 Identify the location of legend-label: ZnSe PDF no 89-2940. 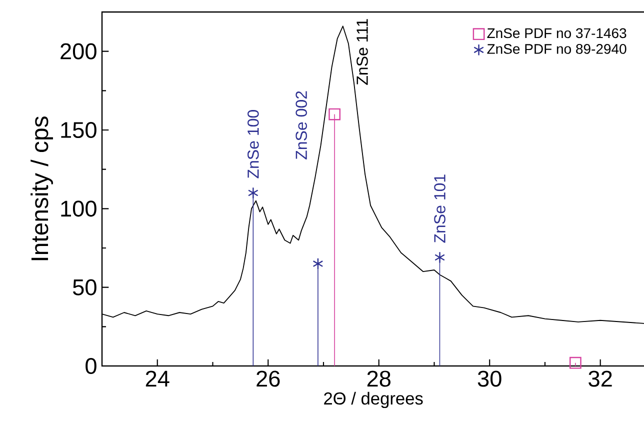
(556, 49).